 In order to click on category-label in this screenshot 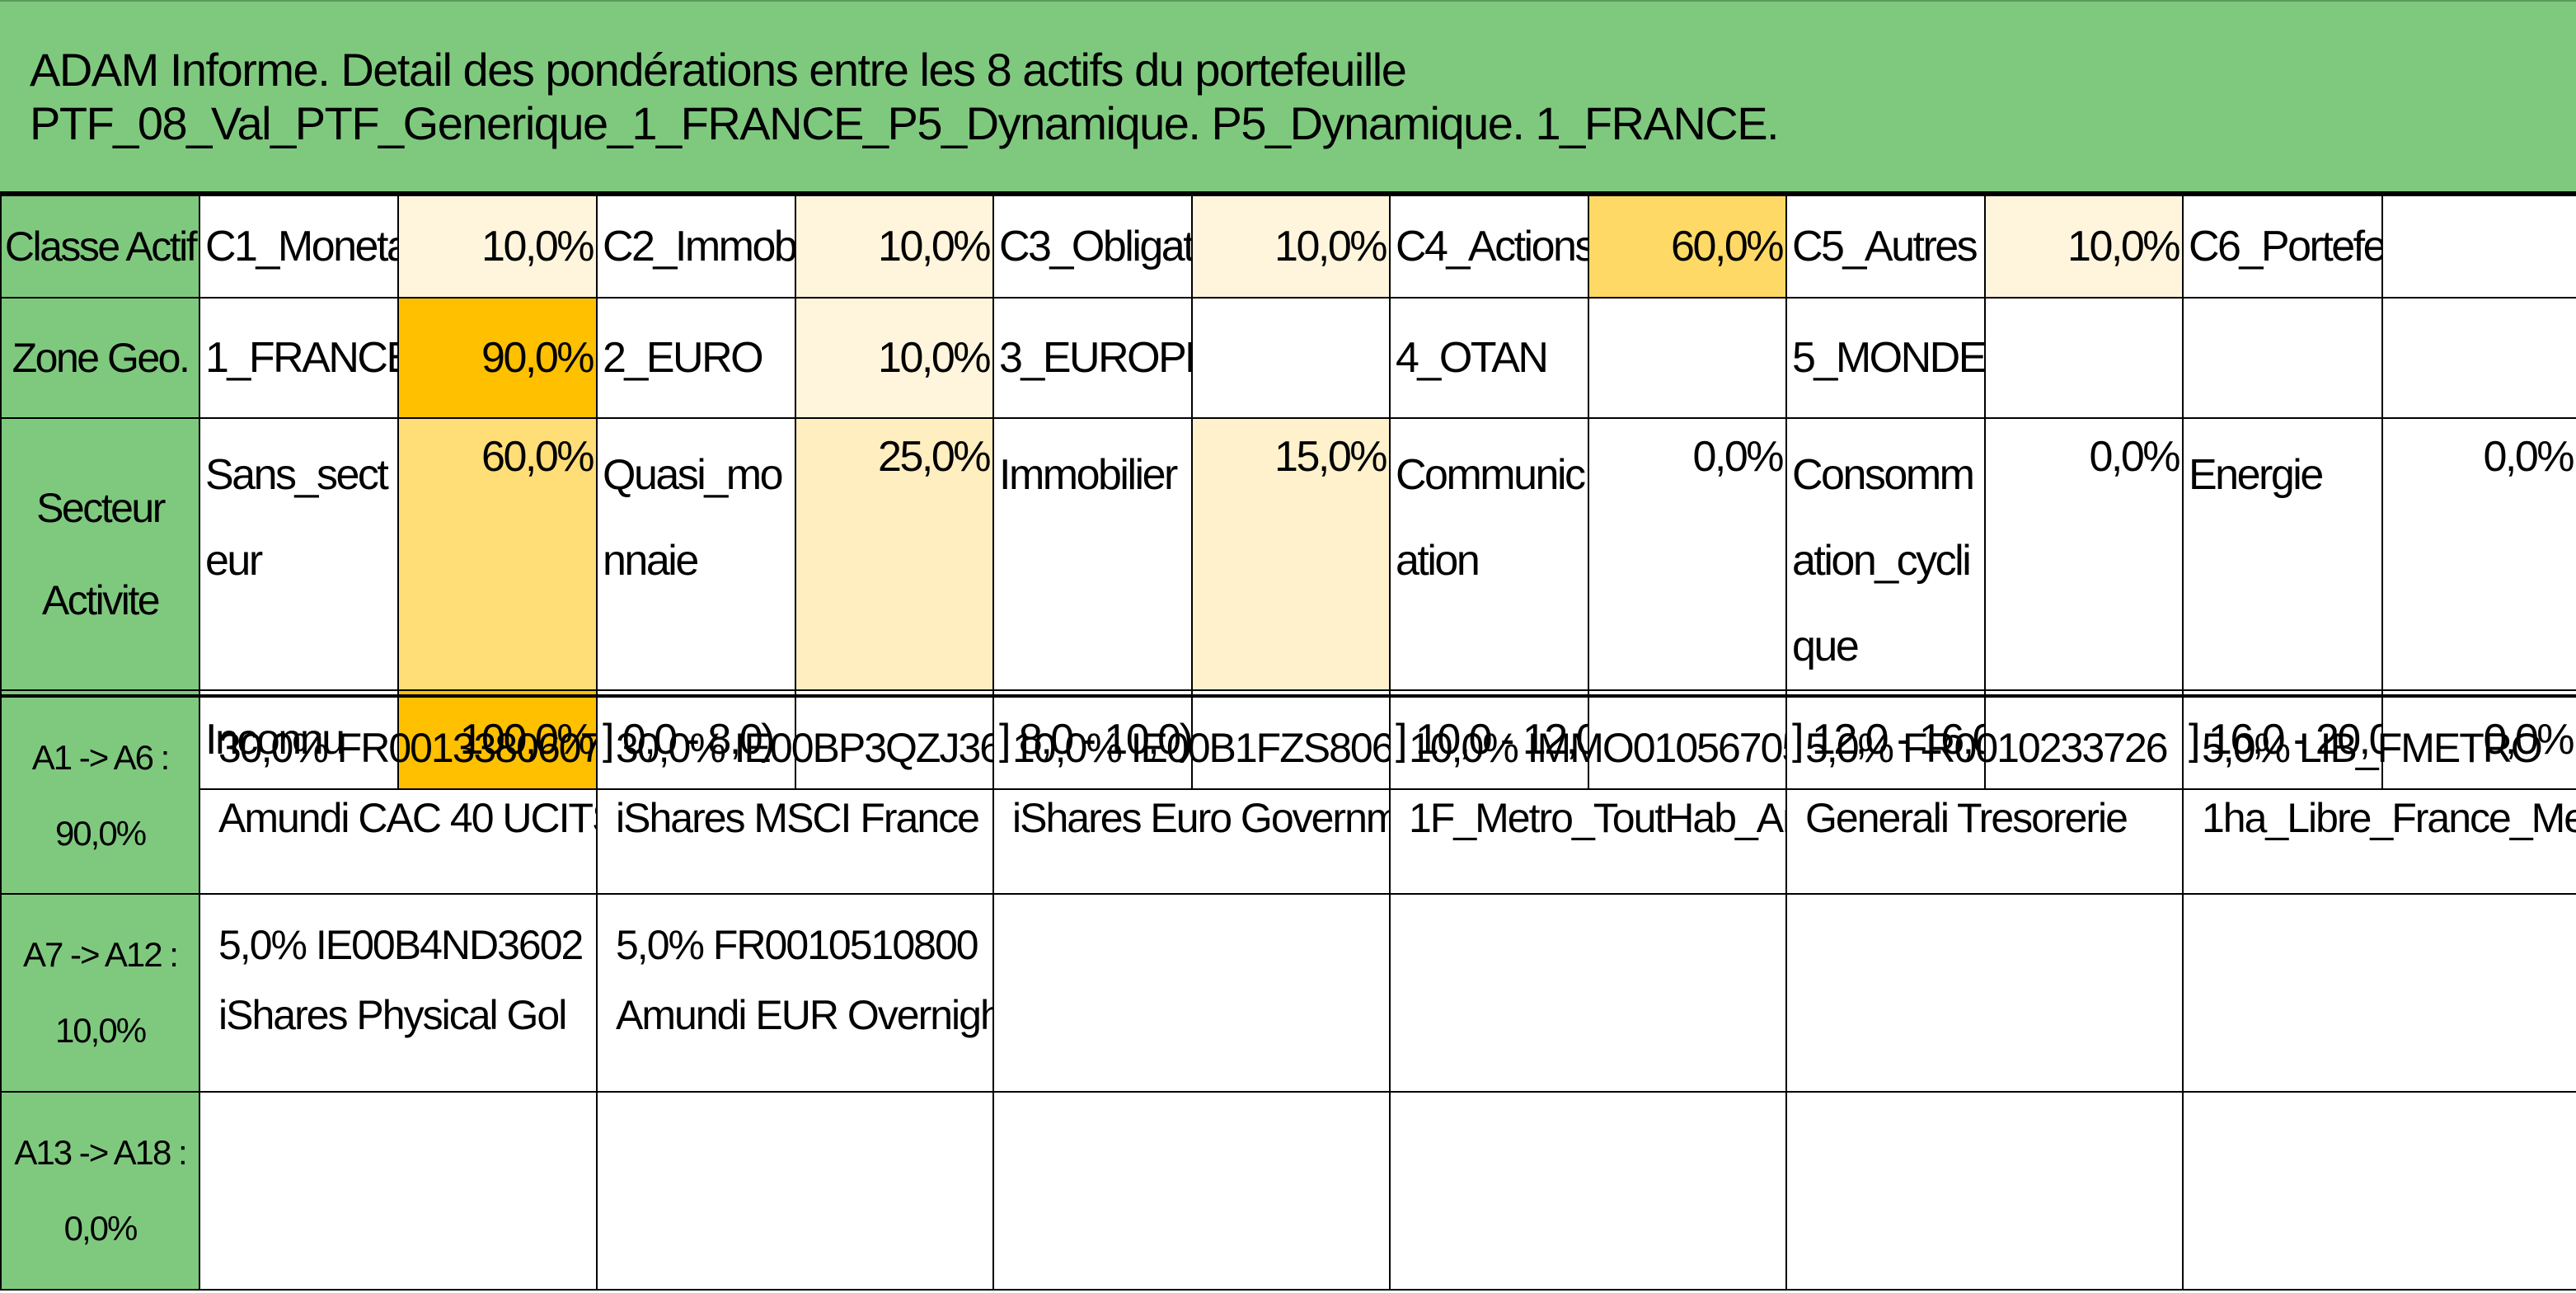, I will do `click(2282, 358)`.